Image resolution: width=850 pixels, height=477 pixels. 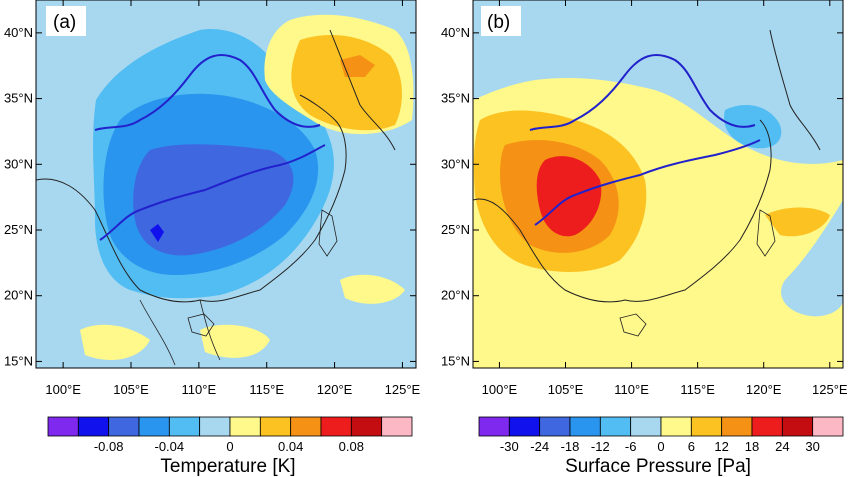 I want to click on colorbar-tick-label: -24, so click(x=539, y=446).